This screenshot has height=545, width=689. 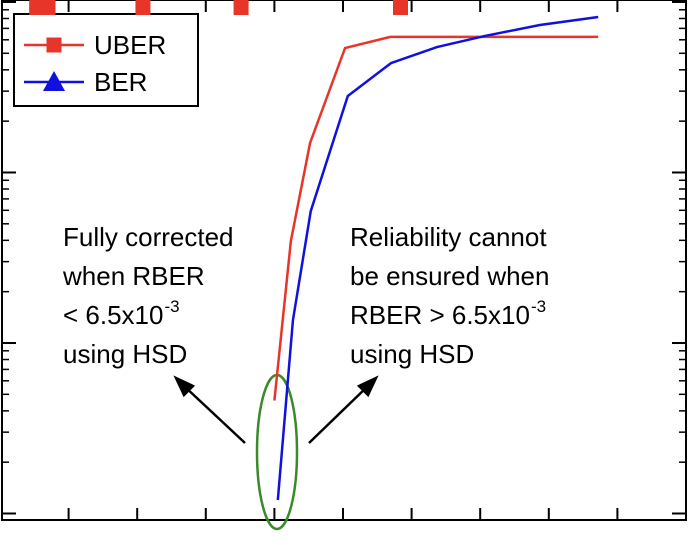 I want to click on annotation-line: Reliability cannot, so click(x=448, y=237).